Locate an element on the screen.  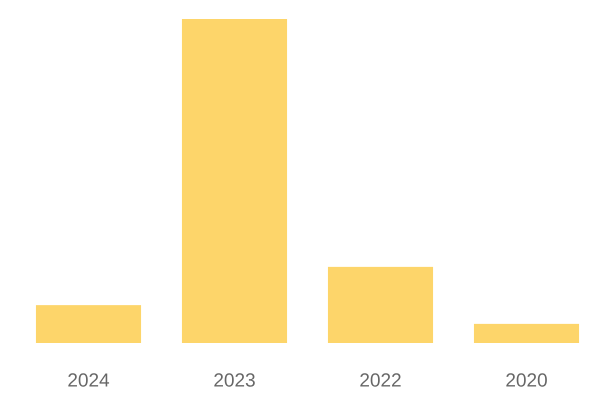
x-tick-label: 2022 is located at coordinates (380, 380).